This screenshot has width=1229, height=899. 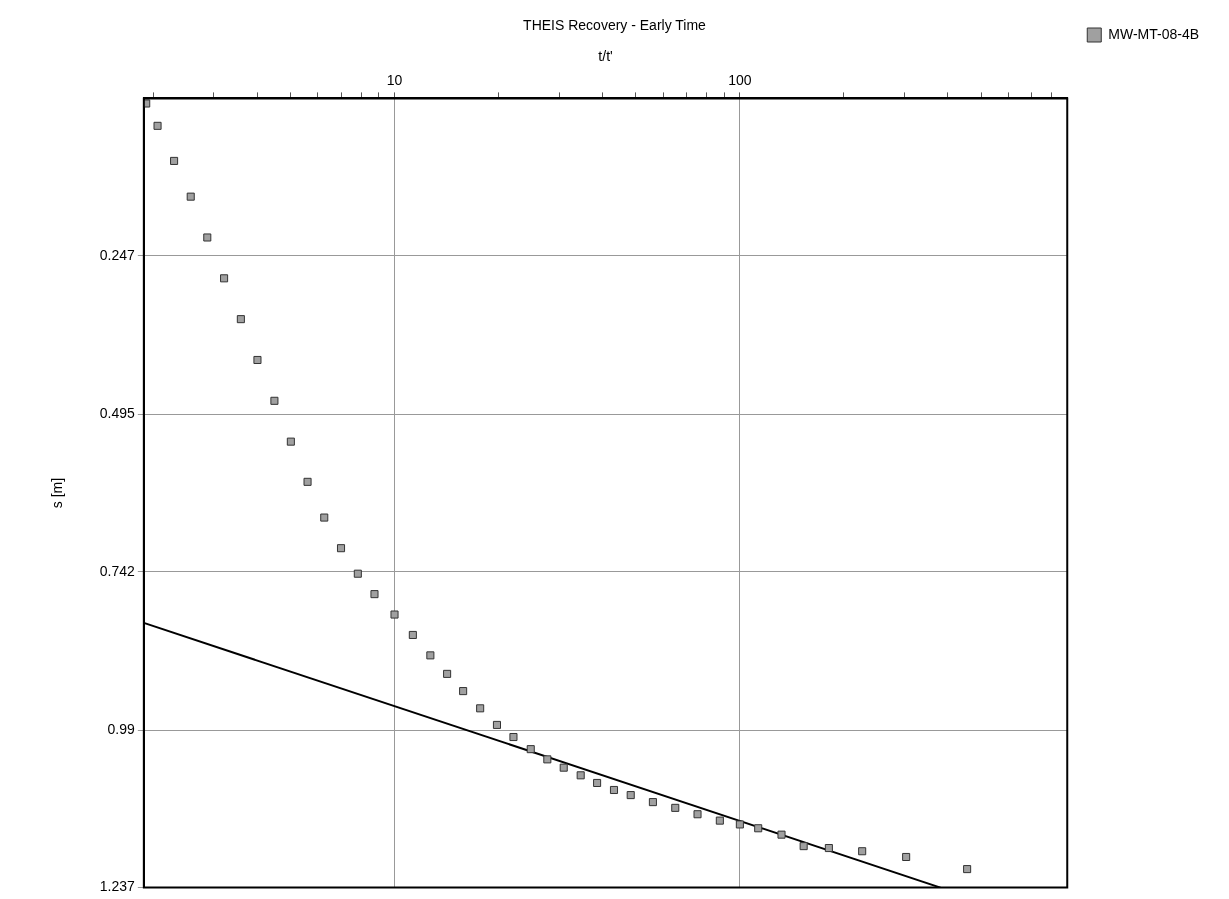 What do you see at coordinates (117, 413) in the screenshot?
I see `y-tick-label: 0.495` at bounding box center [117, 413].